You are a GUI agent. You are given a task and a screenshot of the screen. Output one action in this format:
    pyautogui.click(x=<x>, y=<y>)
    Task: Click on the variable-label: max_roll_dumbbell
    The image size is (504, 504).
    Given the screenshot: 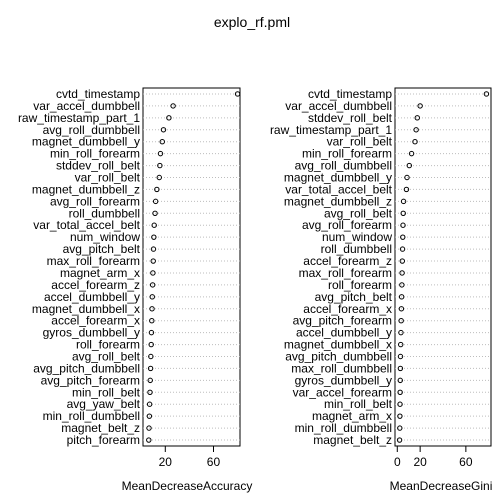 What is the action you would take?
    pyautogui.click(x=341, y=368)
    